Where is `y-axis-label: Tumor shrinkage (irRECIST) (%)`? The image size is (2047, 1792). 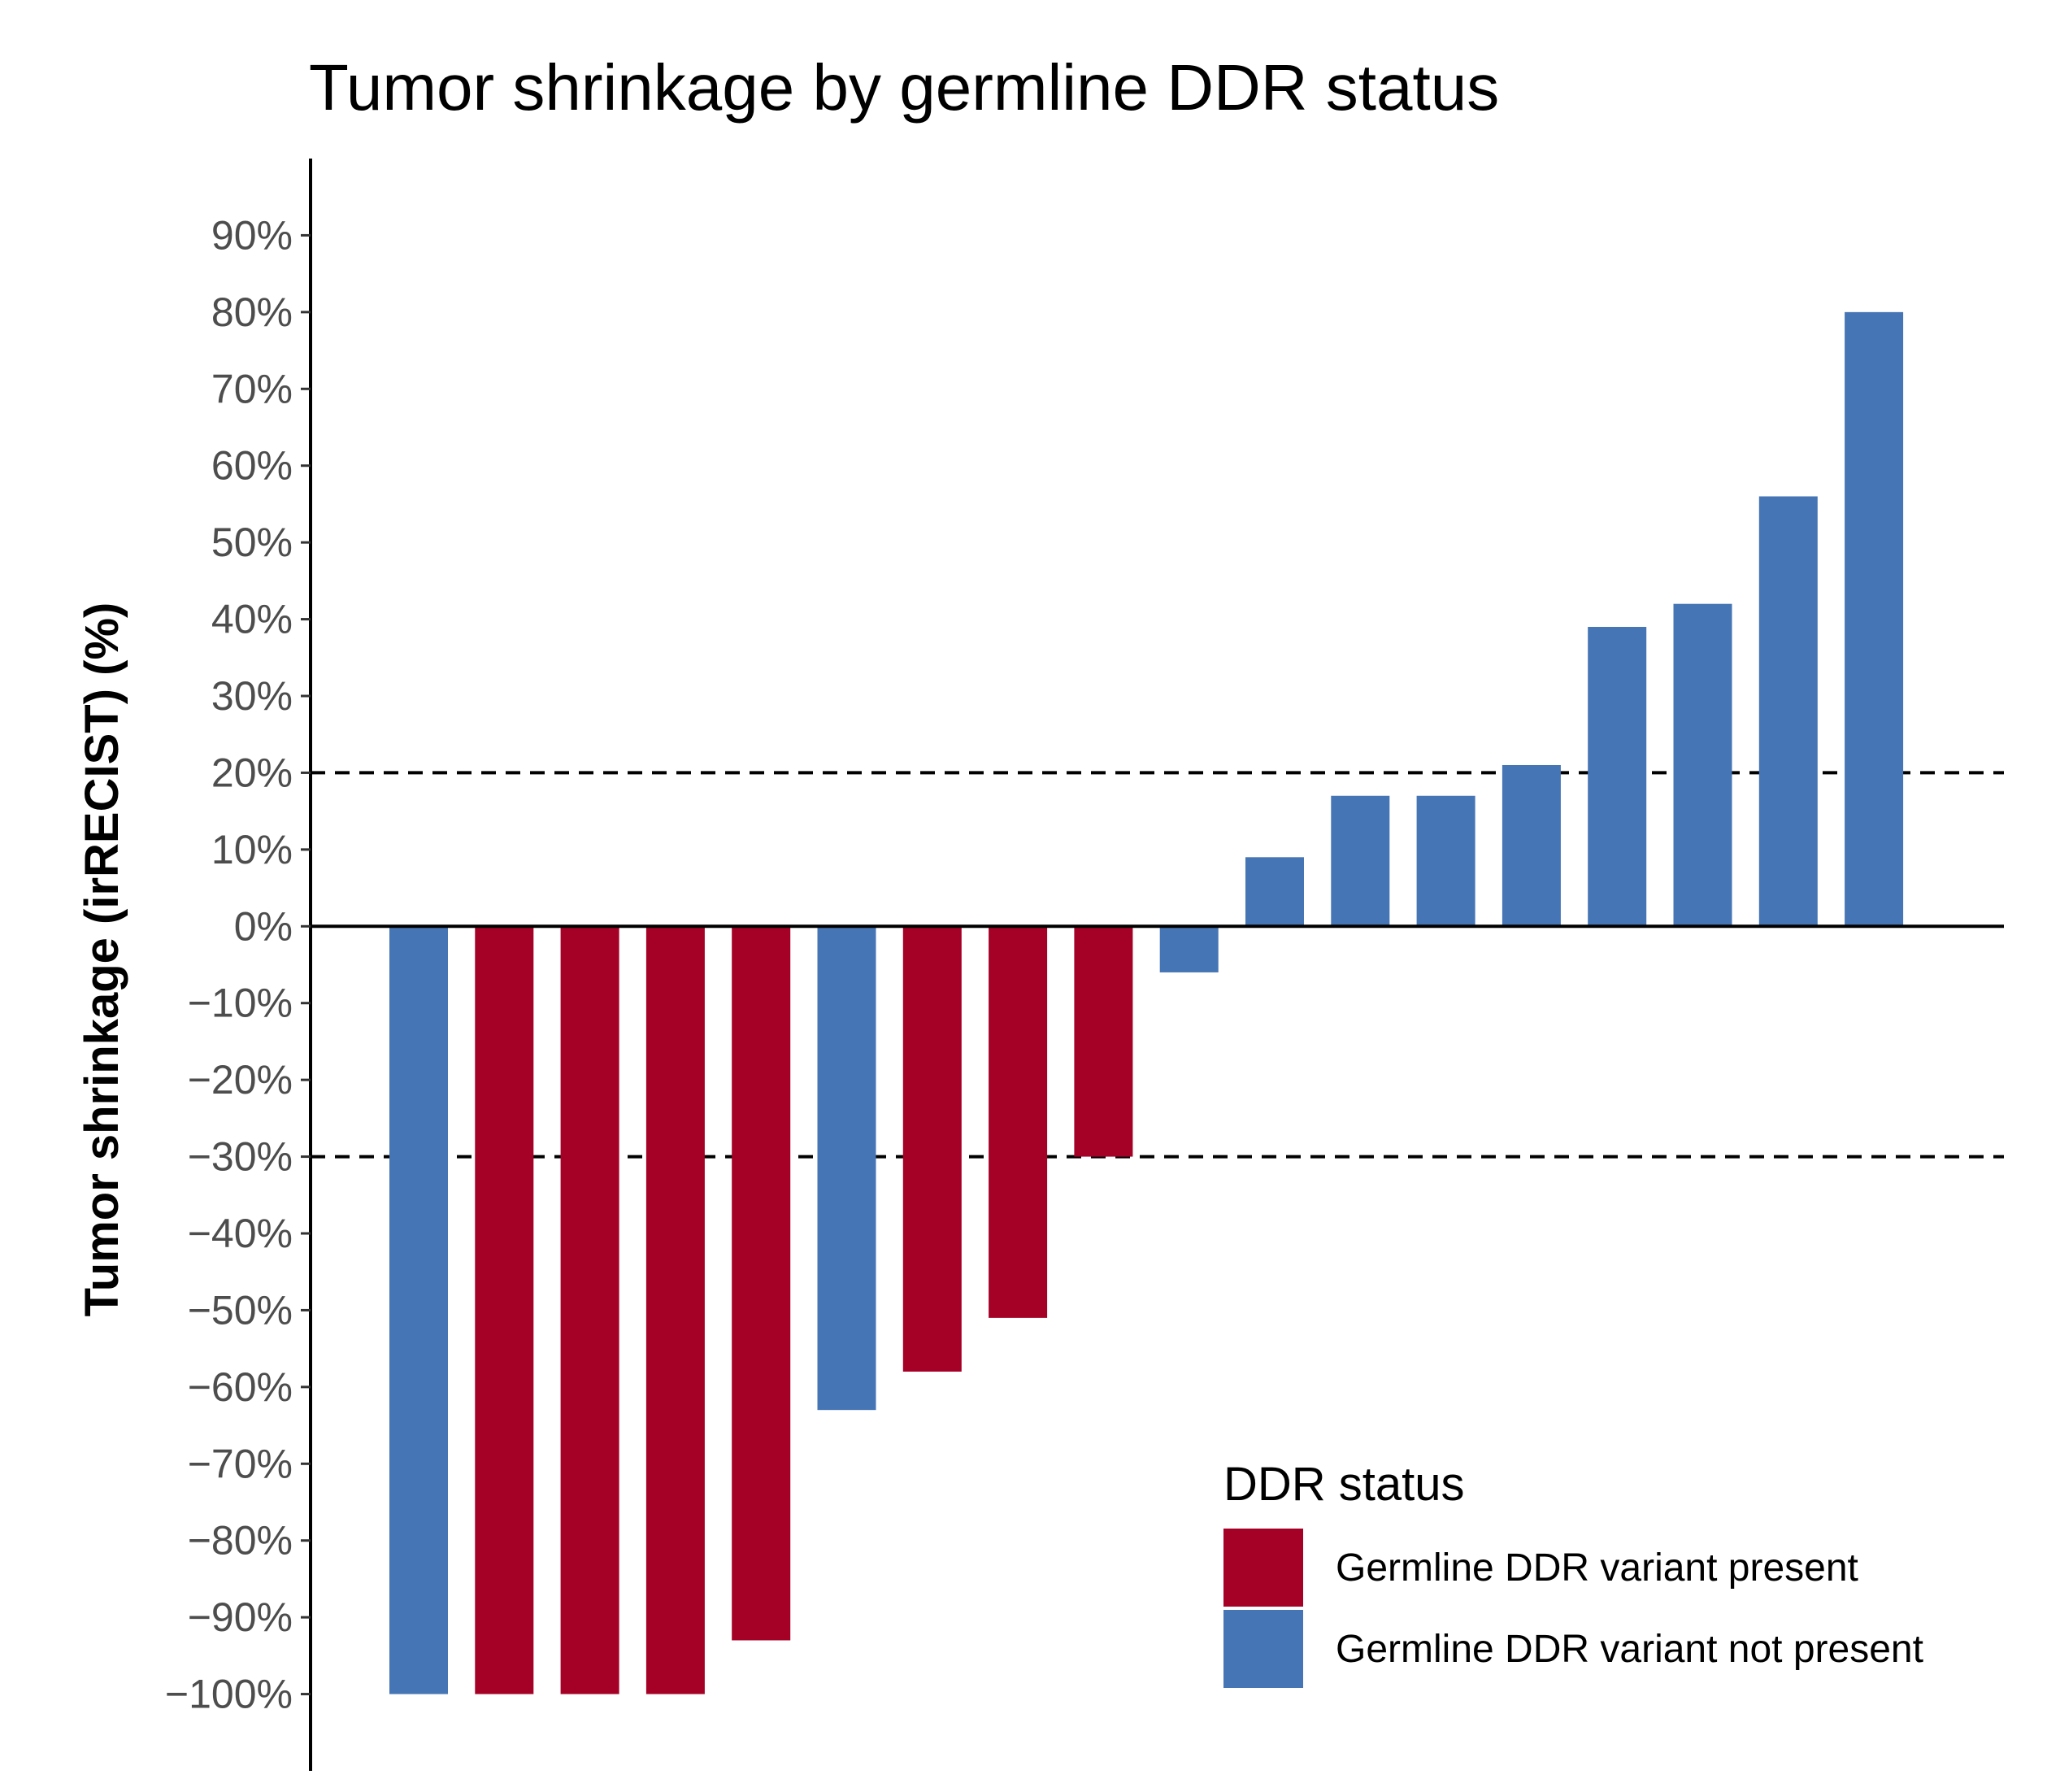 y-axis-label: Tumor shrinkage (irRECIST) (%) is located at coordinates (102, 959).